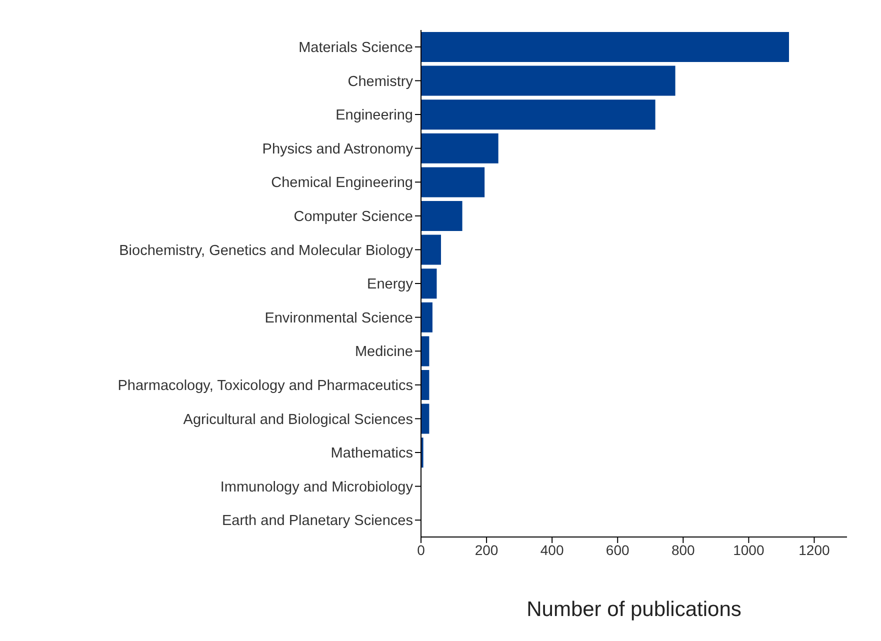  Describe the element at coordinates (748, 550) in the screenshot. I see `x-tick-label: 1000` at that location.